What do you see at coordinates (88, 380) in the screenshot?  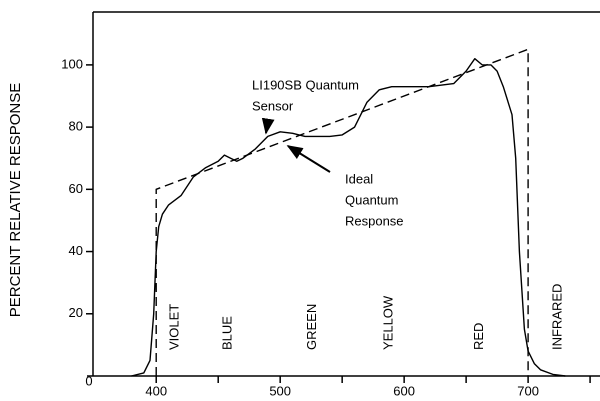 I see `y-tick-label: 0` at bounding box center [88, 380].